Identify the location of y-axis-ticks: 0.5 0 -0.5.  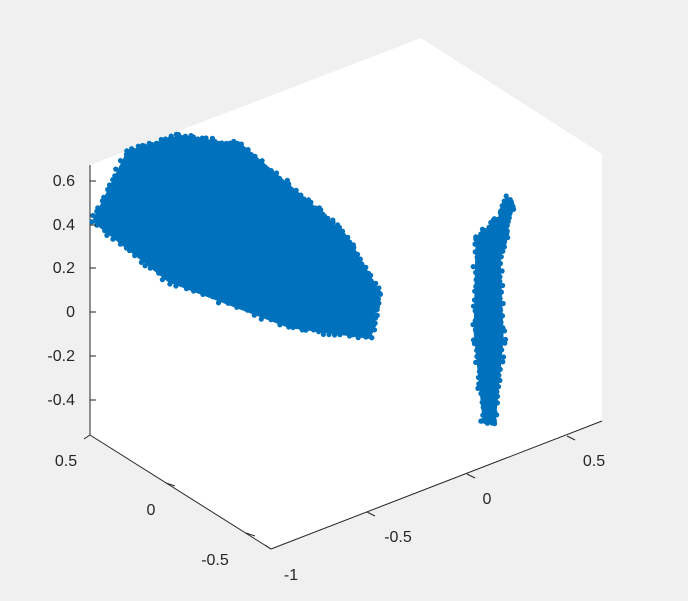
(155, 501).